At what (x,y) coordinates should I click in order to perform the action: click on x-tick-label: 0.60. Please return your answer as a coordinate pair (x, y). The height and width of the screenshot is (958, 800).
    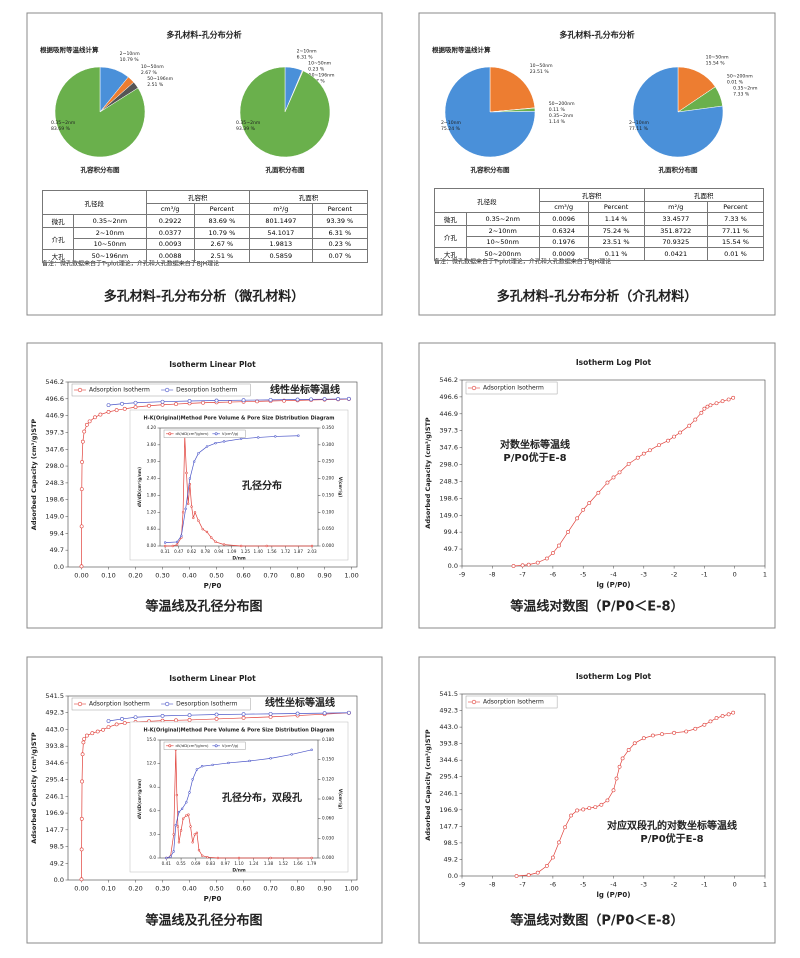
    Looking at the image, I should click on (243, 576).